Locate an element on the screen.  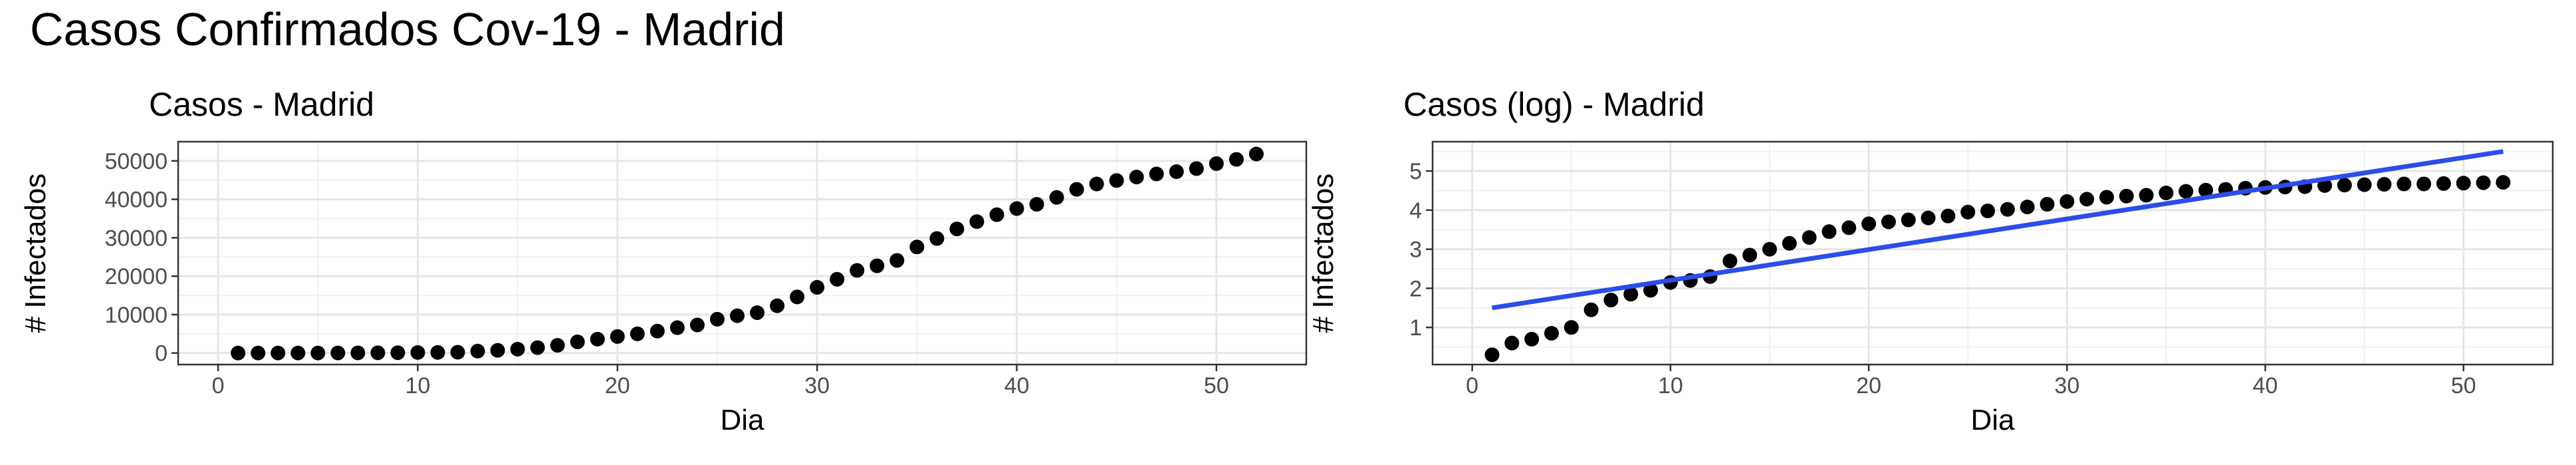
trend-line is located at coordinates (1997, 230).